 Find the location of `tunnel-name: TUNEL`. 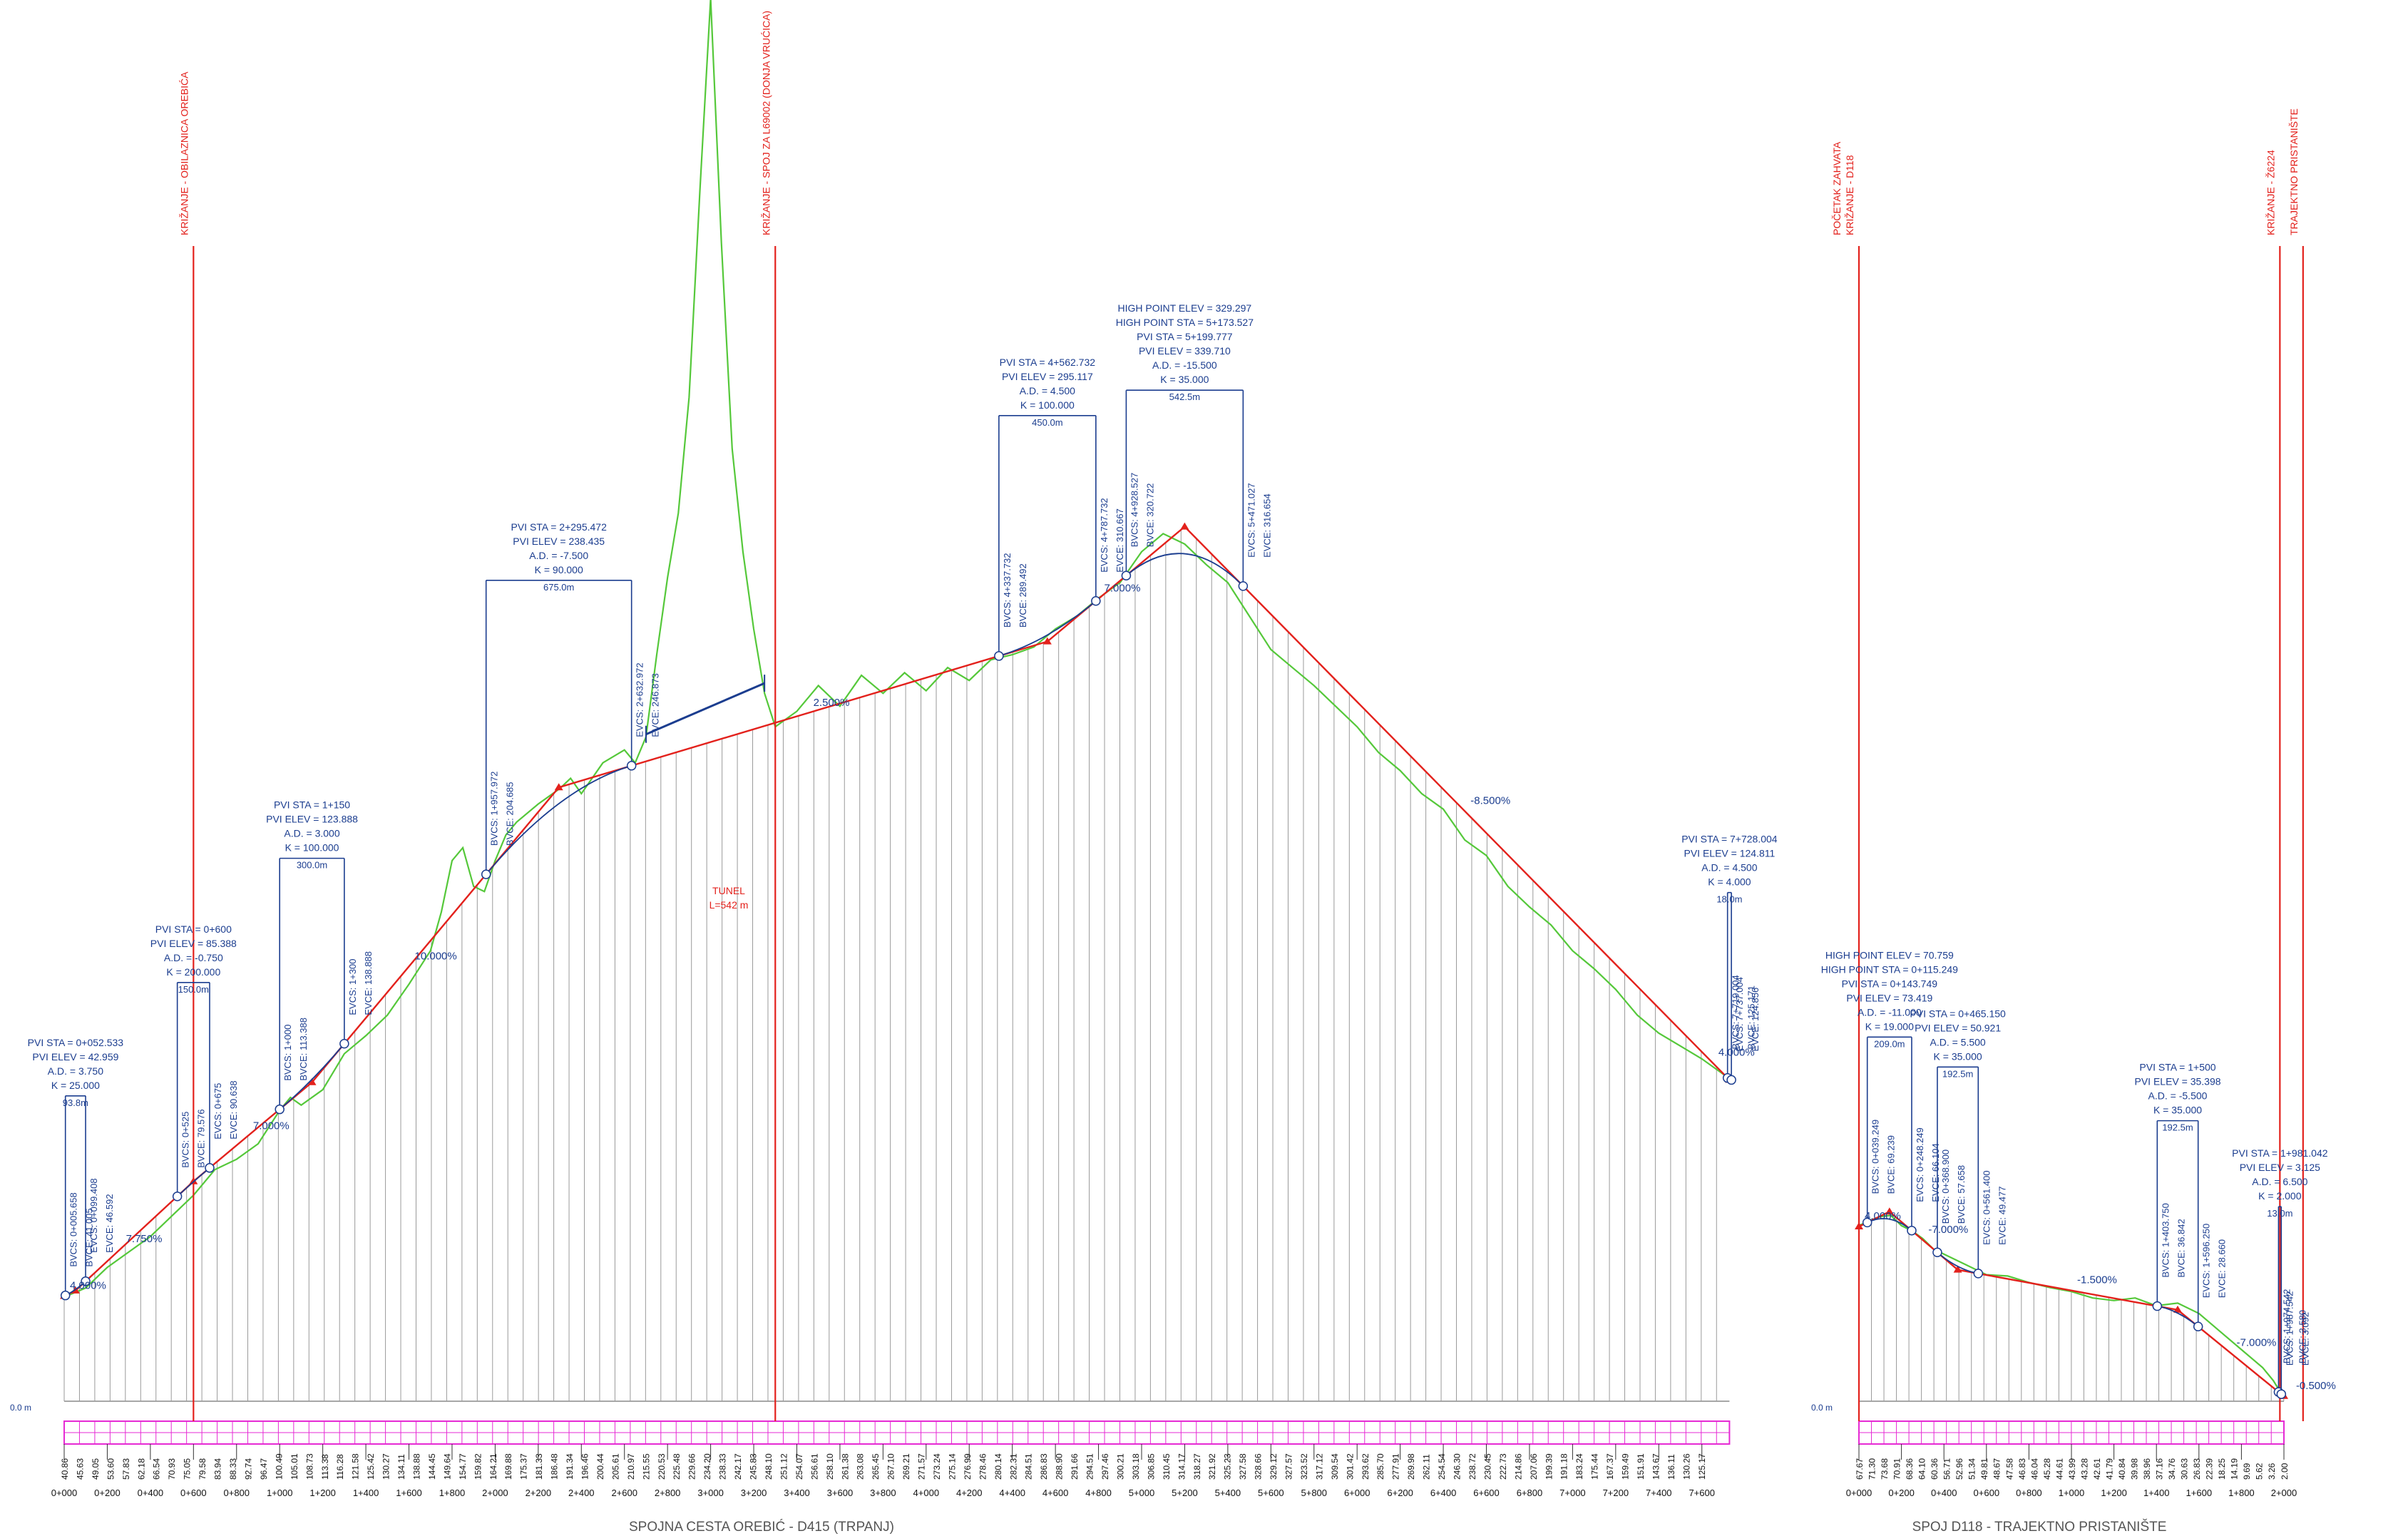

tunnel-name: TUNEL is located at coordinates (728, 890).